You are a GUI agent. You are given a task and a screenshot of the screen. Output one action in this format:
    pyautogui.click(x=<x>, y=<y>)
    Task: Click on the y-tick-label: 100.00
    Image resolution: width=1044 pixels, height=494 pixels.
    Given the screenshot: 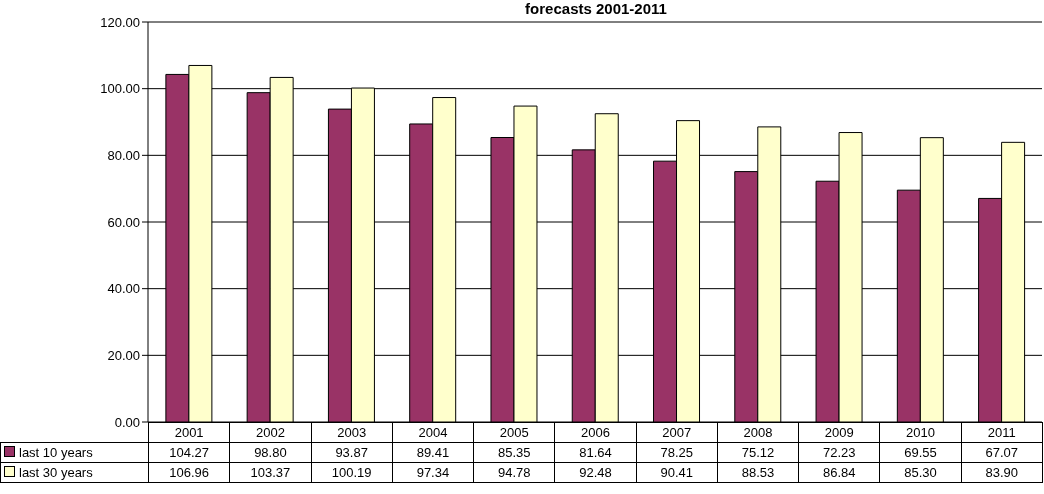 What is the action you would take?
    pyautogui.click(x=120, y=89)
    